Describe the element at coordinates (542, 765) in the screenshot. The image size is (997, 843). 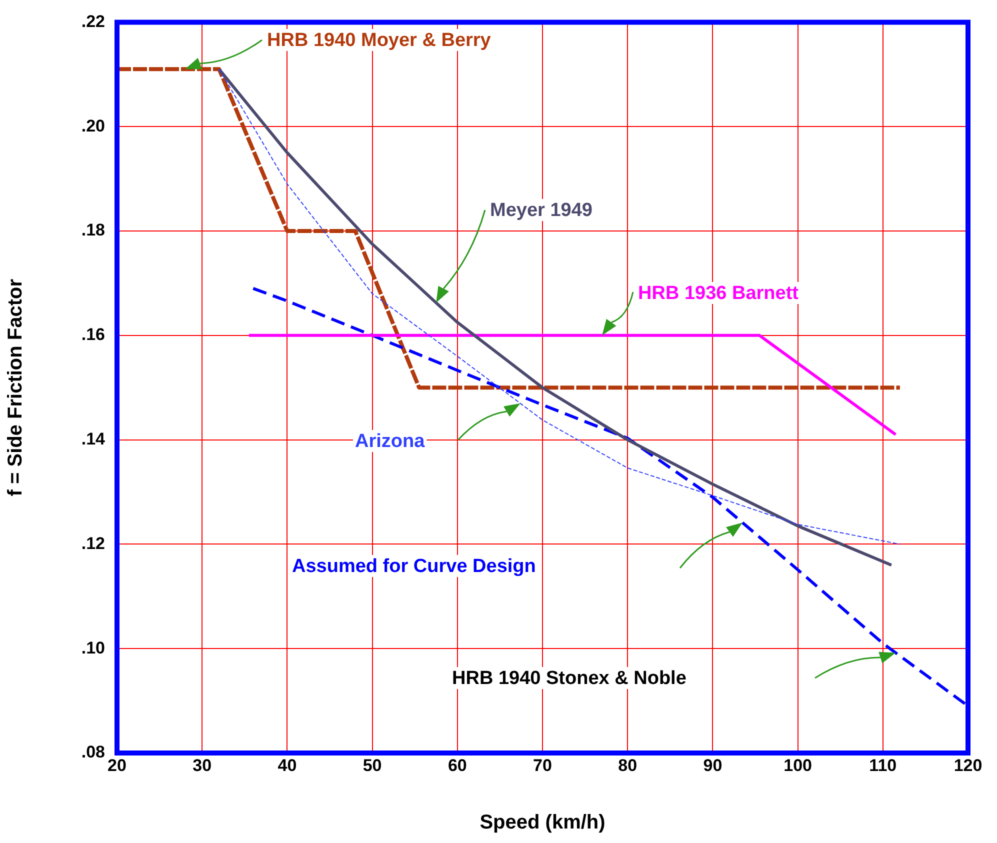
I see `x-tick-label: 70` at that location.